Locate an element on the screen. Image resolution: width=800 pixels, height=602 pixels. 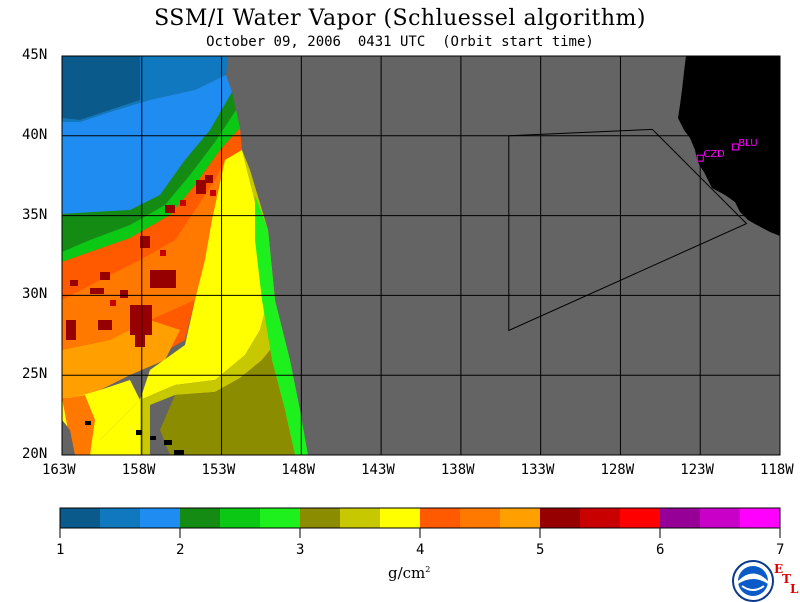
domain-outline is located at coordinates (628, 230).